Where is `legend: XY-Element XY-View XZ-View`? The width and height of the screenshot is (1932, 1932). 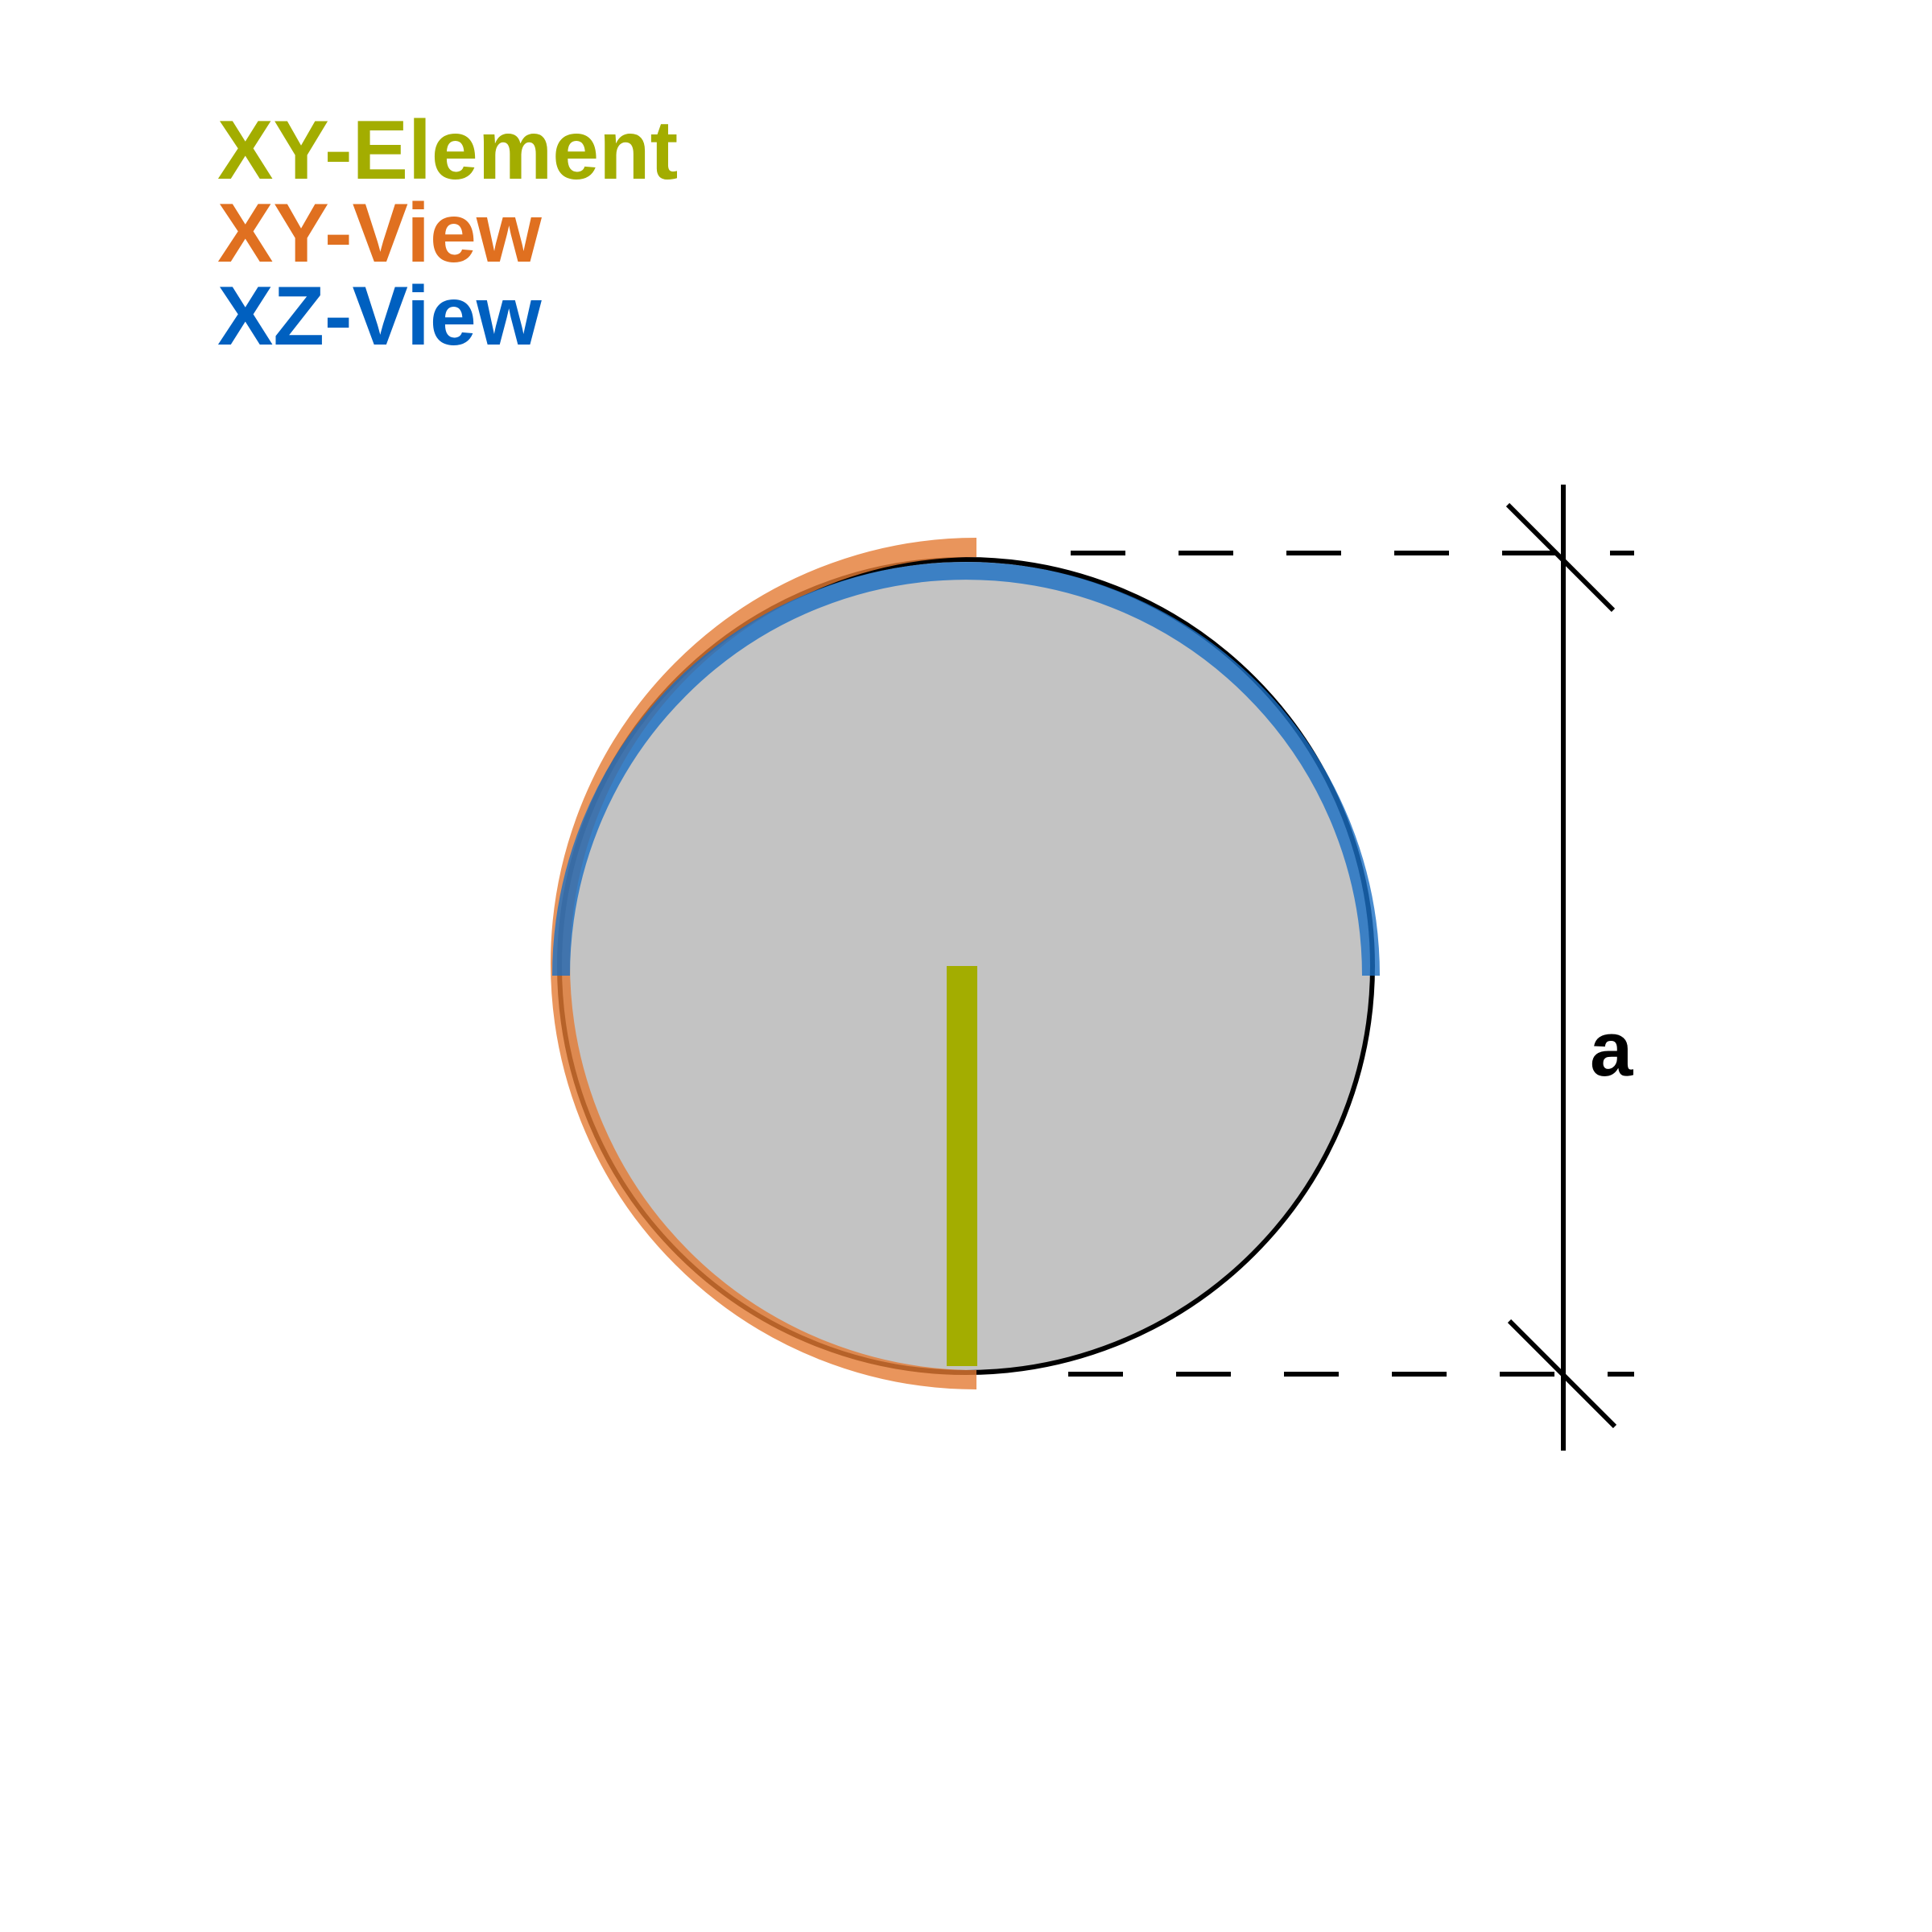
legend: XY-Element XY-View XZ-View is located at coordinates (447, 233).